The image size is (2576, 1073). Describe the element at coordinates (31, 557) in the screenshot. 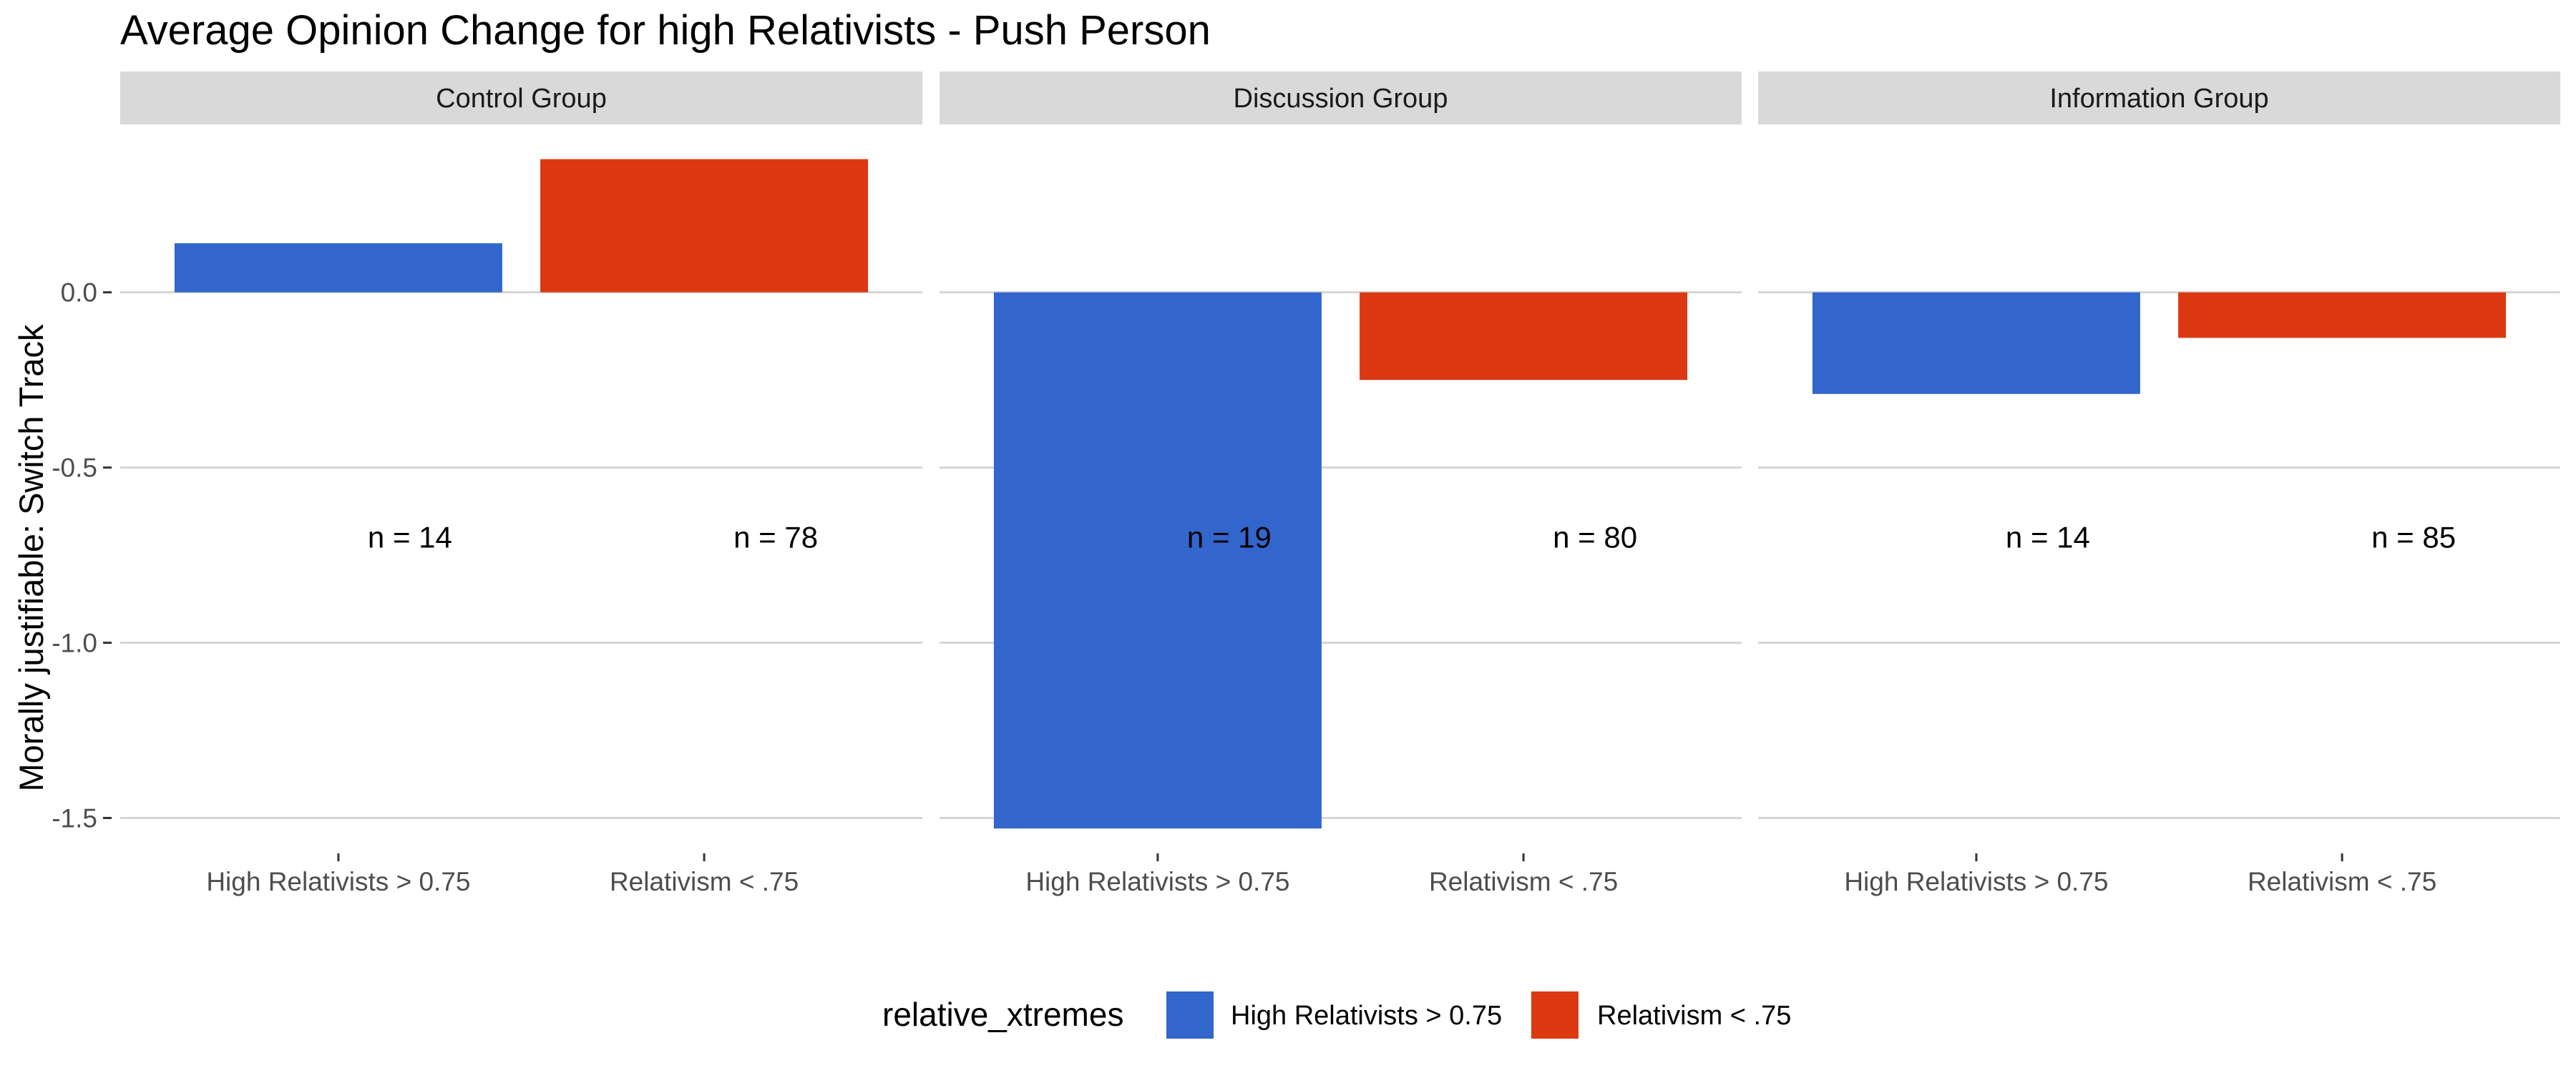

I see `y-axis-title: Morally justifiable: Switch Track` at that location.